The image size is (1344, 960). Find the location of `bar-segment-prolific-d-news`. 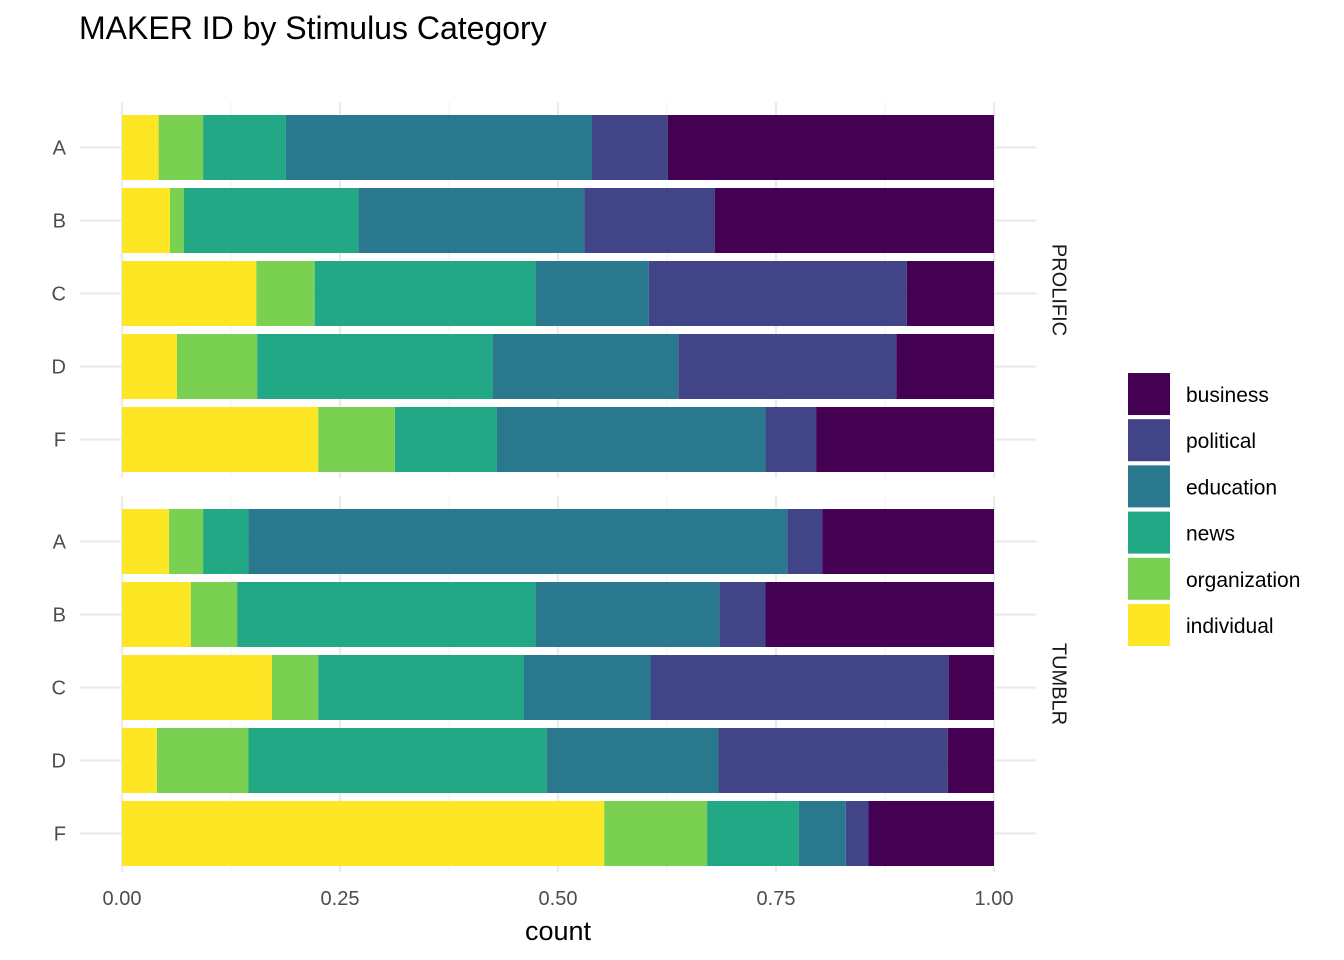

bar-segment-prolific-d-news is located at coordinates (375, 366).